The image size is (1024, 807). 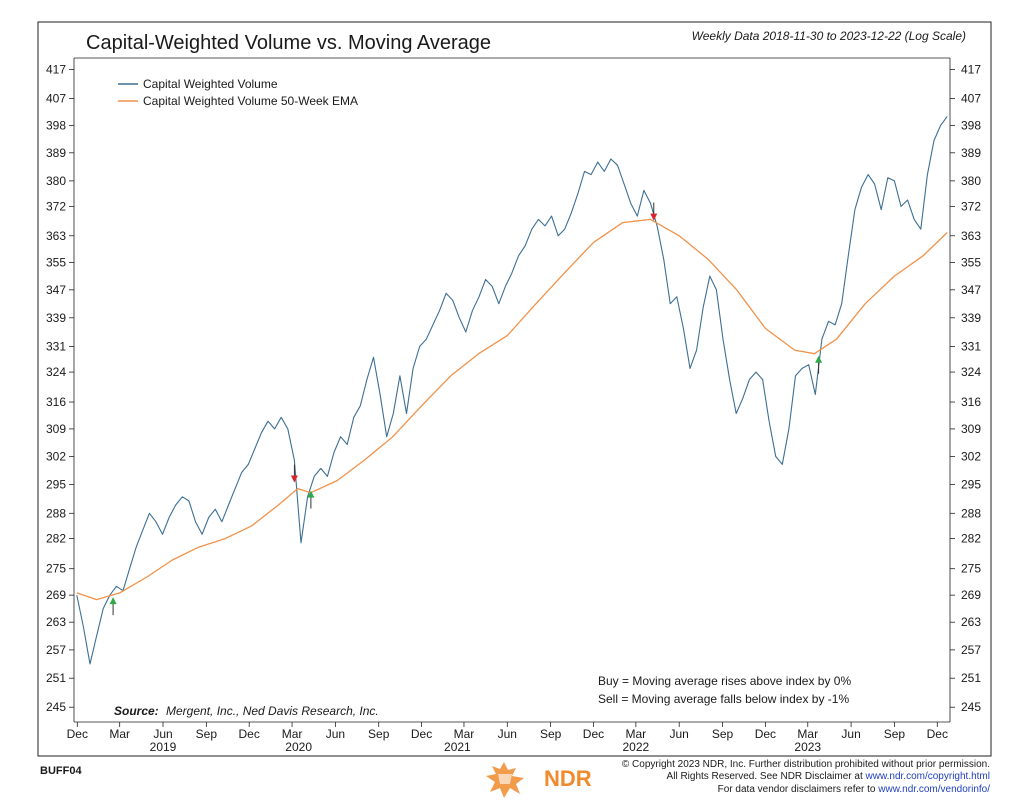 I want to click on legend-label-volume: Capital Weighted Volume, so click(x=210, y=84).